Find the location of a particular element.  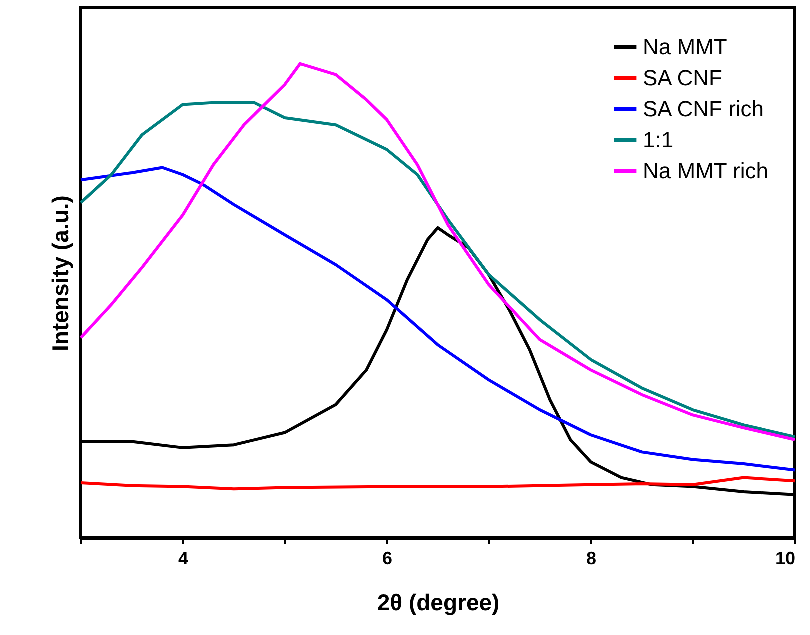

x-axis-title: 2θ (degree) is located at coordinates (438, 603).